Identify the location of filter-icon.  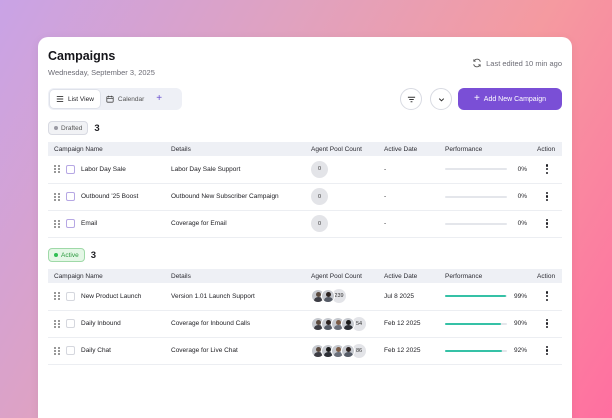
(411, 99).